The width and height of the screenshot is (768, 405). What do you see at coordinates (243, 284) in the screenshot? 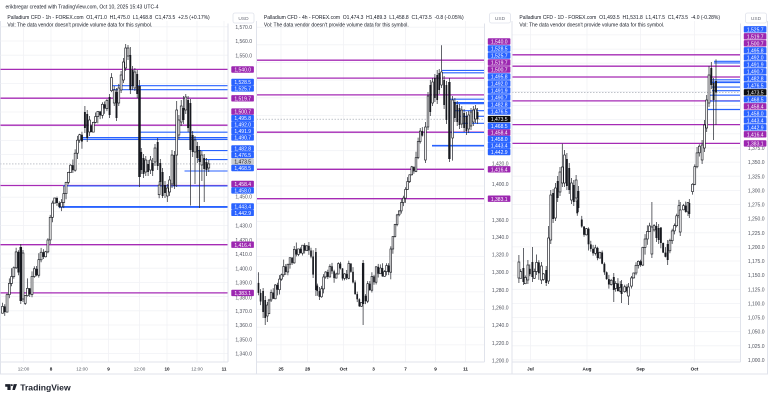
I see `svg-text: 1,390.0` at bounding box center [243, 284].